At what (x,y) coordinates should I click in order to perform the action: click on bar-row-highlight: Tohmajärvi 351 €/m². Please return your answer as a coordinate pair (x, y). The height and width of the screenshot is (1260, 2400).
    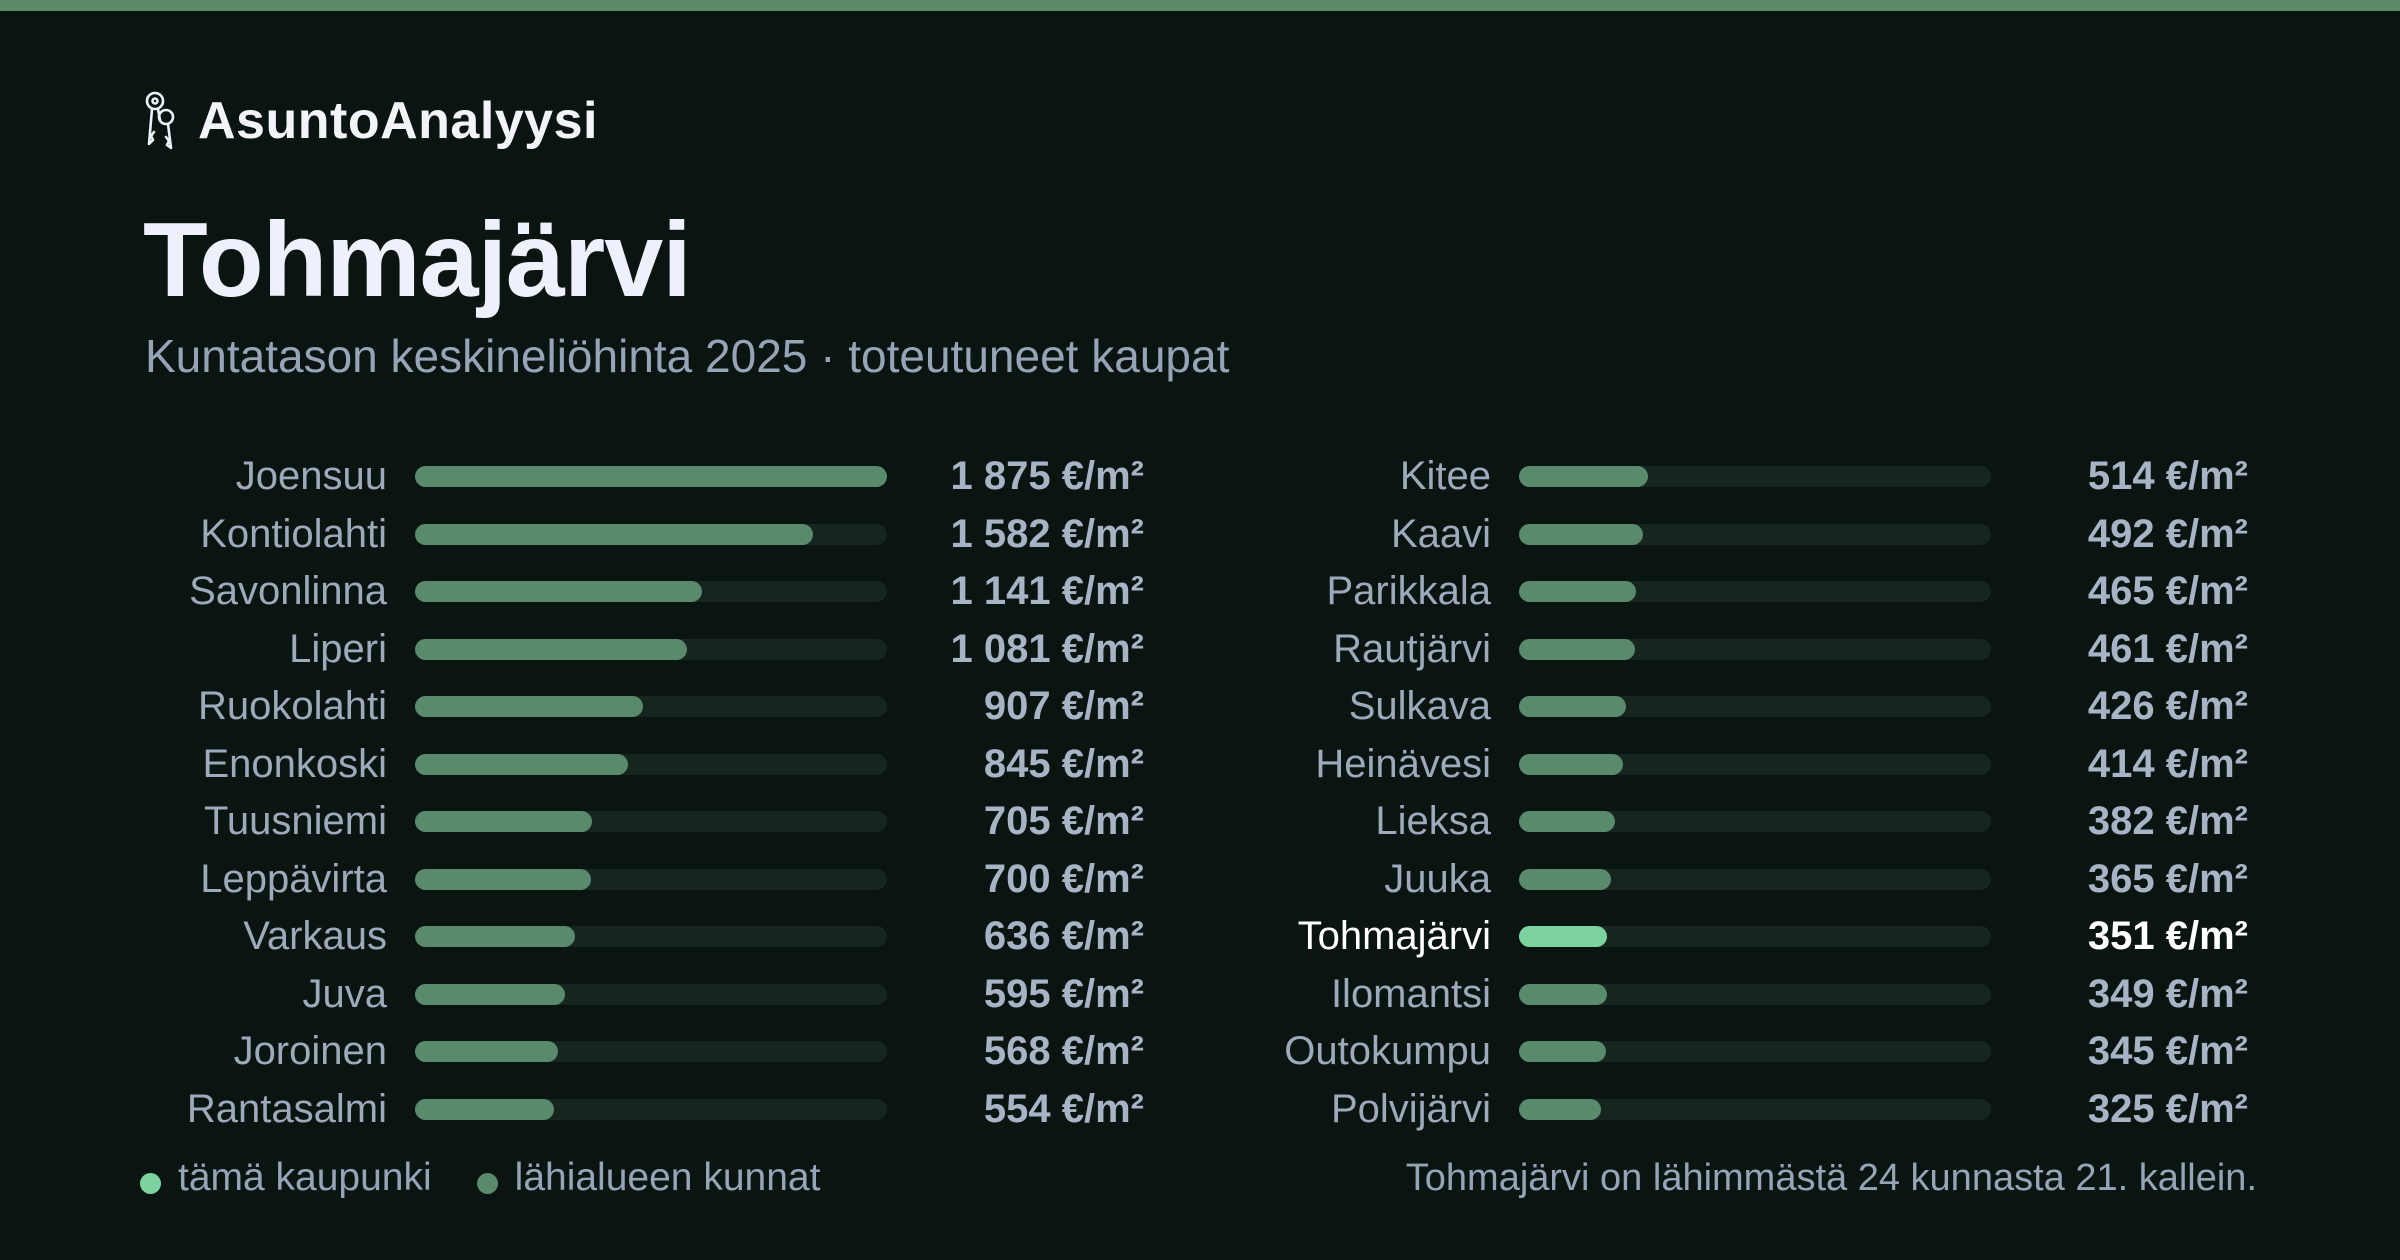
    Looking at the image, I should click on (1746, 937).